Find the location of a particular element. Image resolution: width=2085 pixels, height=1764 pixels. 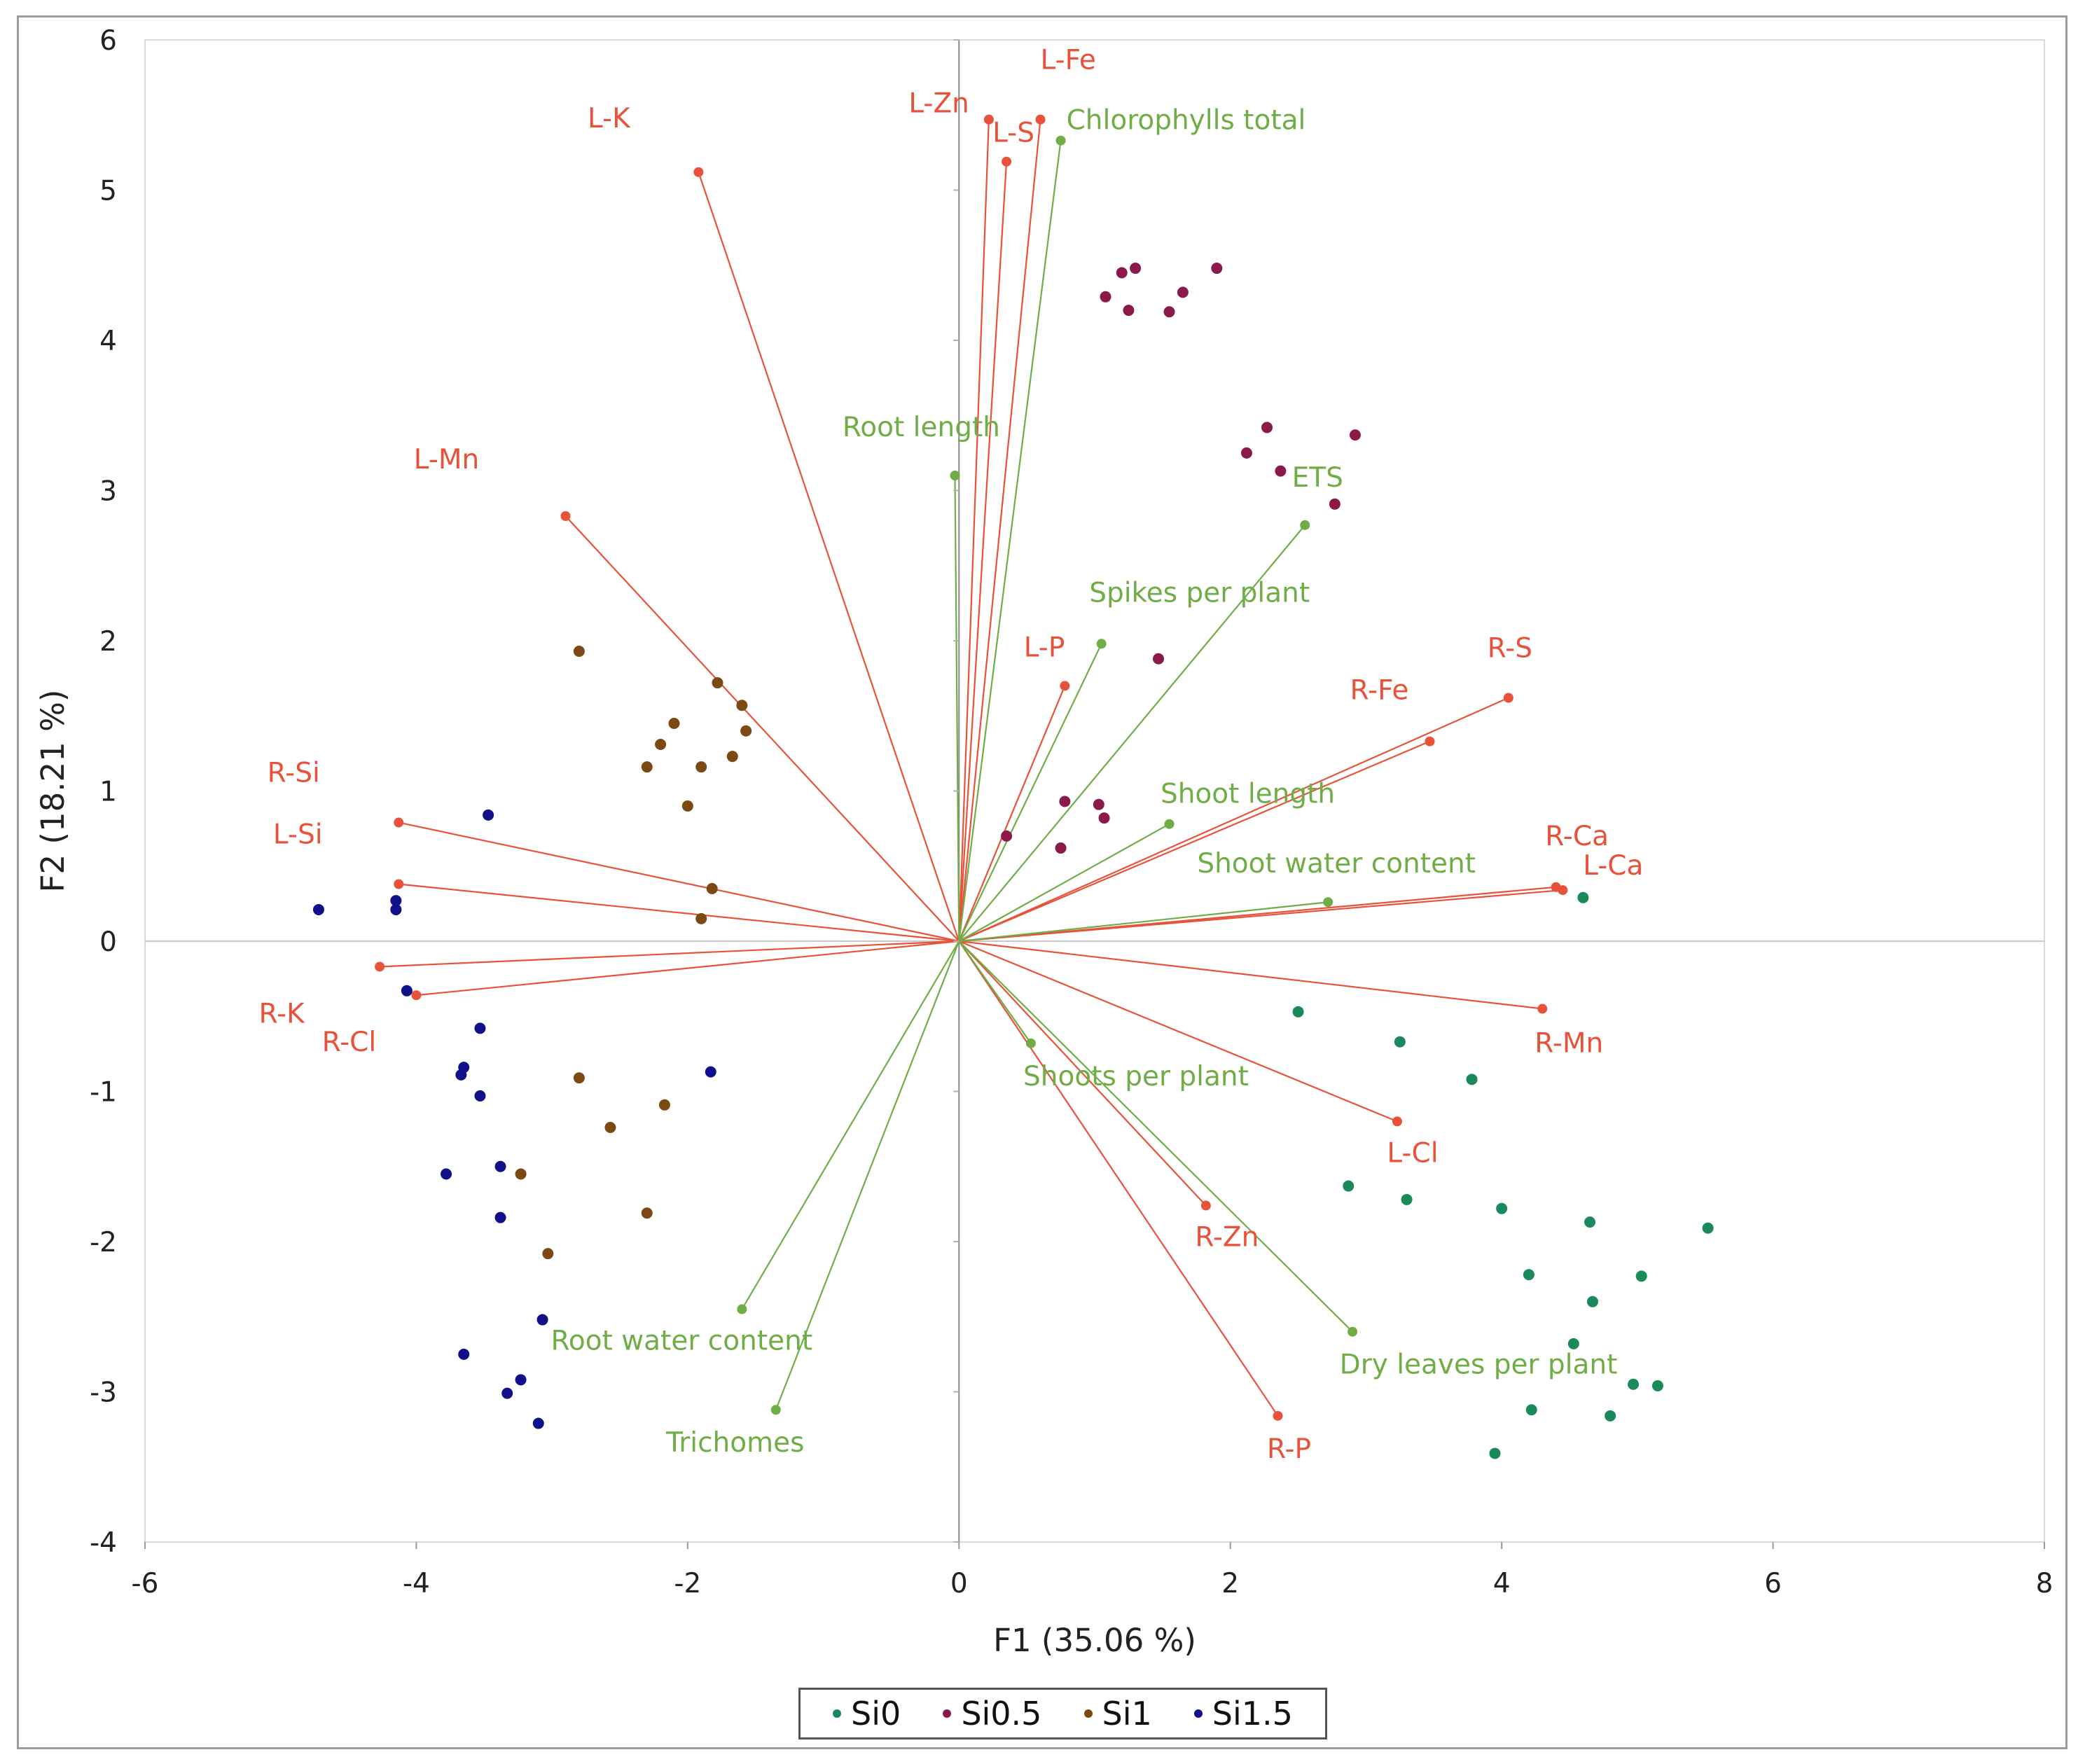

variable-label-l-zn: L-Zn is located at coordinates (939, 104).